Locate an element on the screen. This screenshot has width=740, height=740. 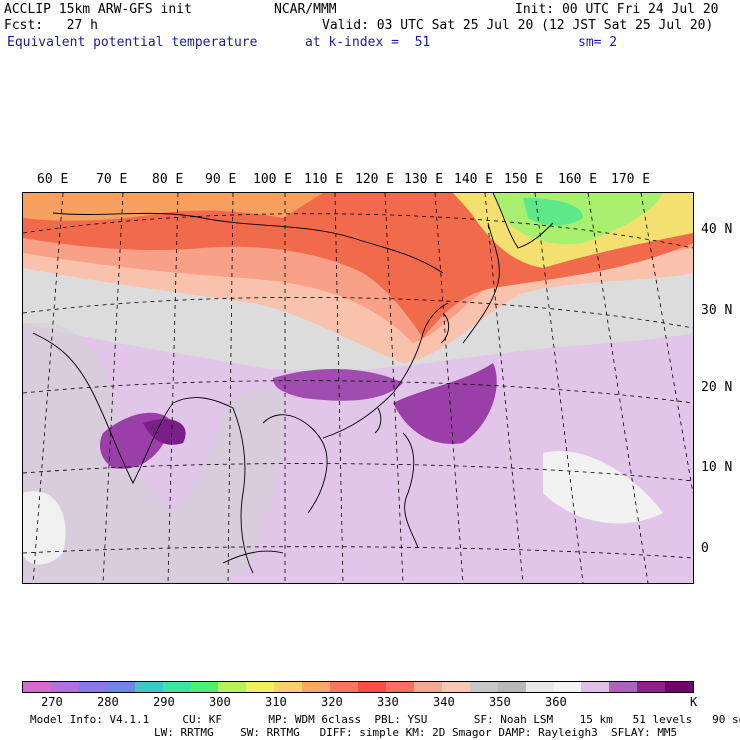
indian-ocean-patch is located at coordinates (44, 528).